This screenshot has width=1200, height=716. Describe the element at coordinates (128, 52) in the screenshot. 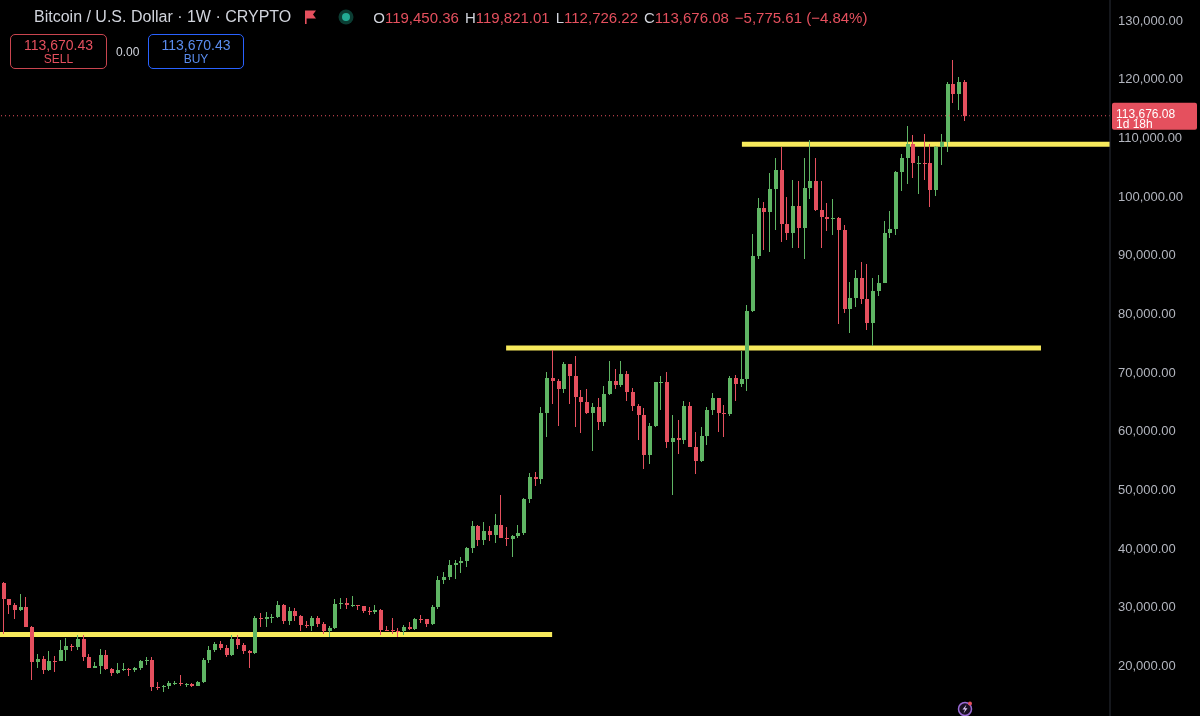

I see `annotation: 0.00` at that location.